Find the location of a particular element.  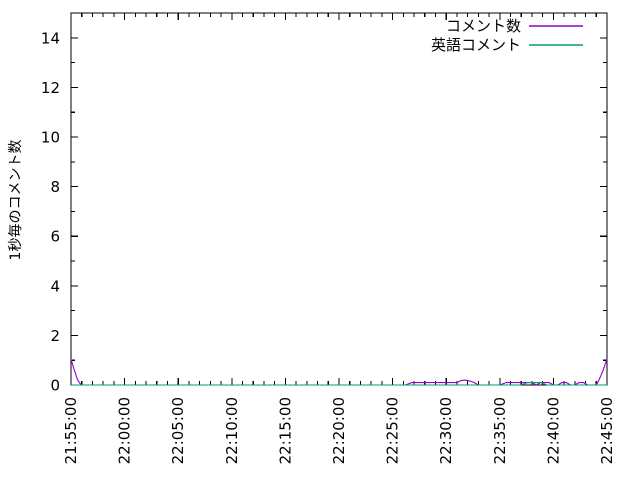

x-tick-label: 22:20:00 is located at coordinates (339, 430).